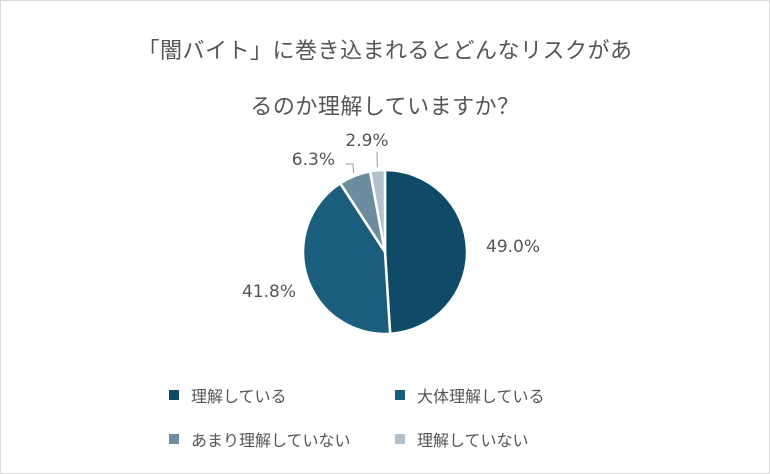 Image resolution: width=770 pixels, height=474 pixels. Describe the element at coordinates (271, 440) in the screenshot. I see `legend-label: あまり理解していない` at that location.